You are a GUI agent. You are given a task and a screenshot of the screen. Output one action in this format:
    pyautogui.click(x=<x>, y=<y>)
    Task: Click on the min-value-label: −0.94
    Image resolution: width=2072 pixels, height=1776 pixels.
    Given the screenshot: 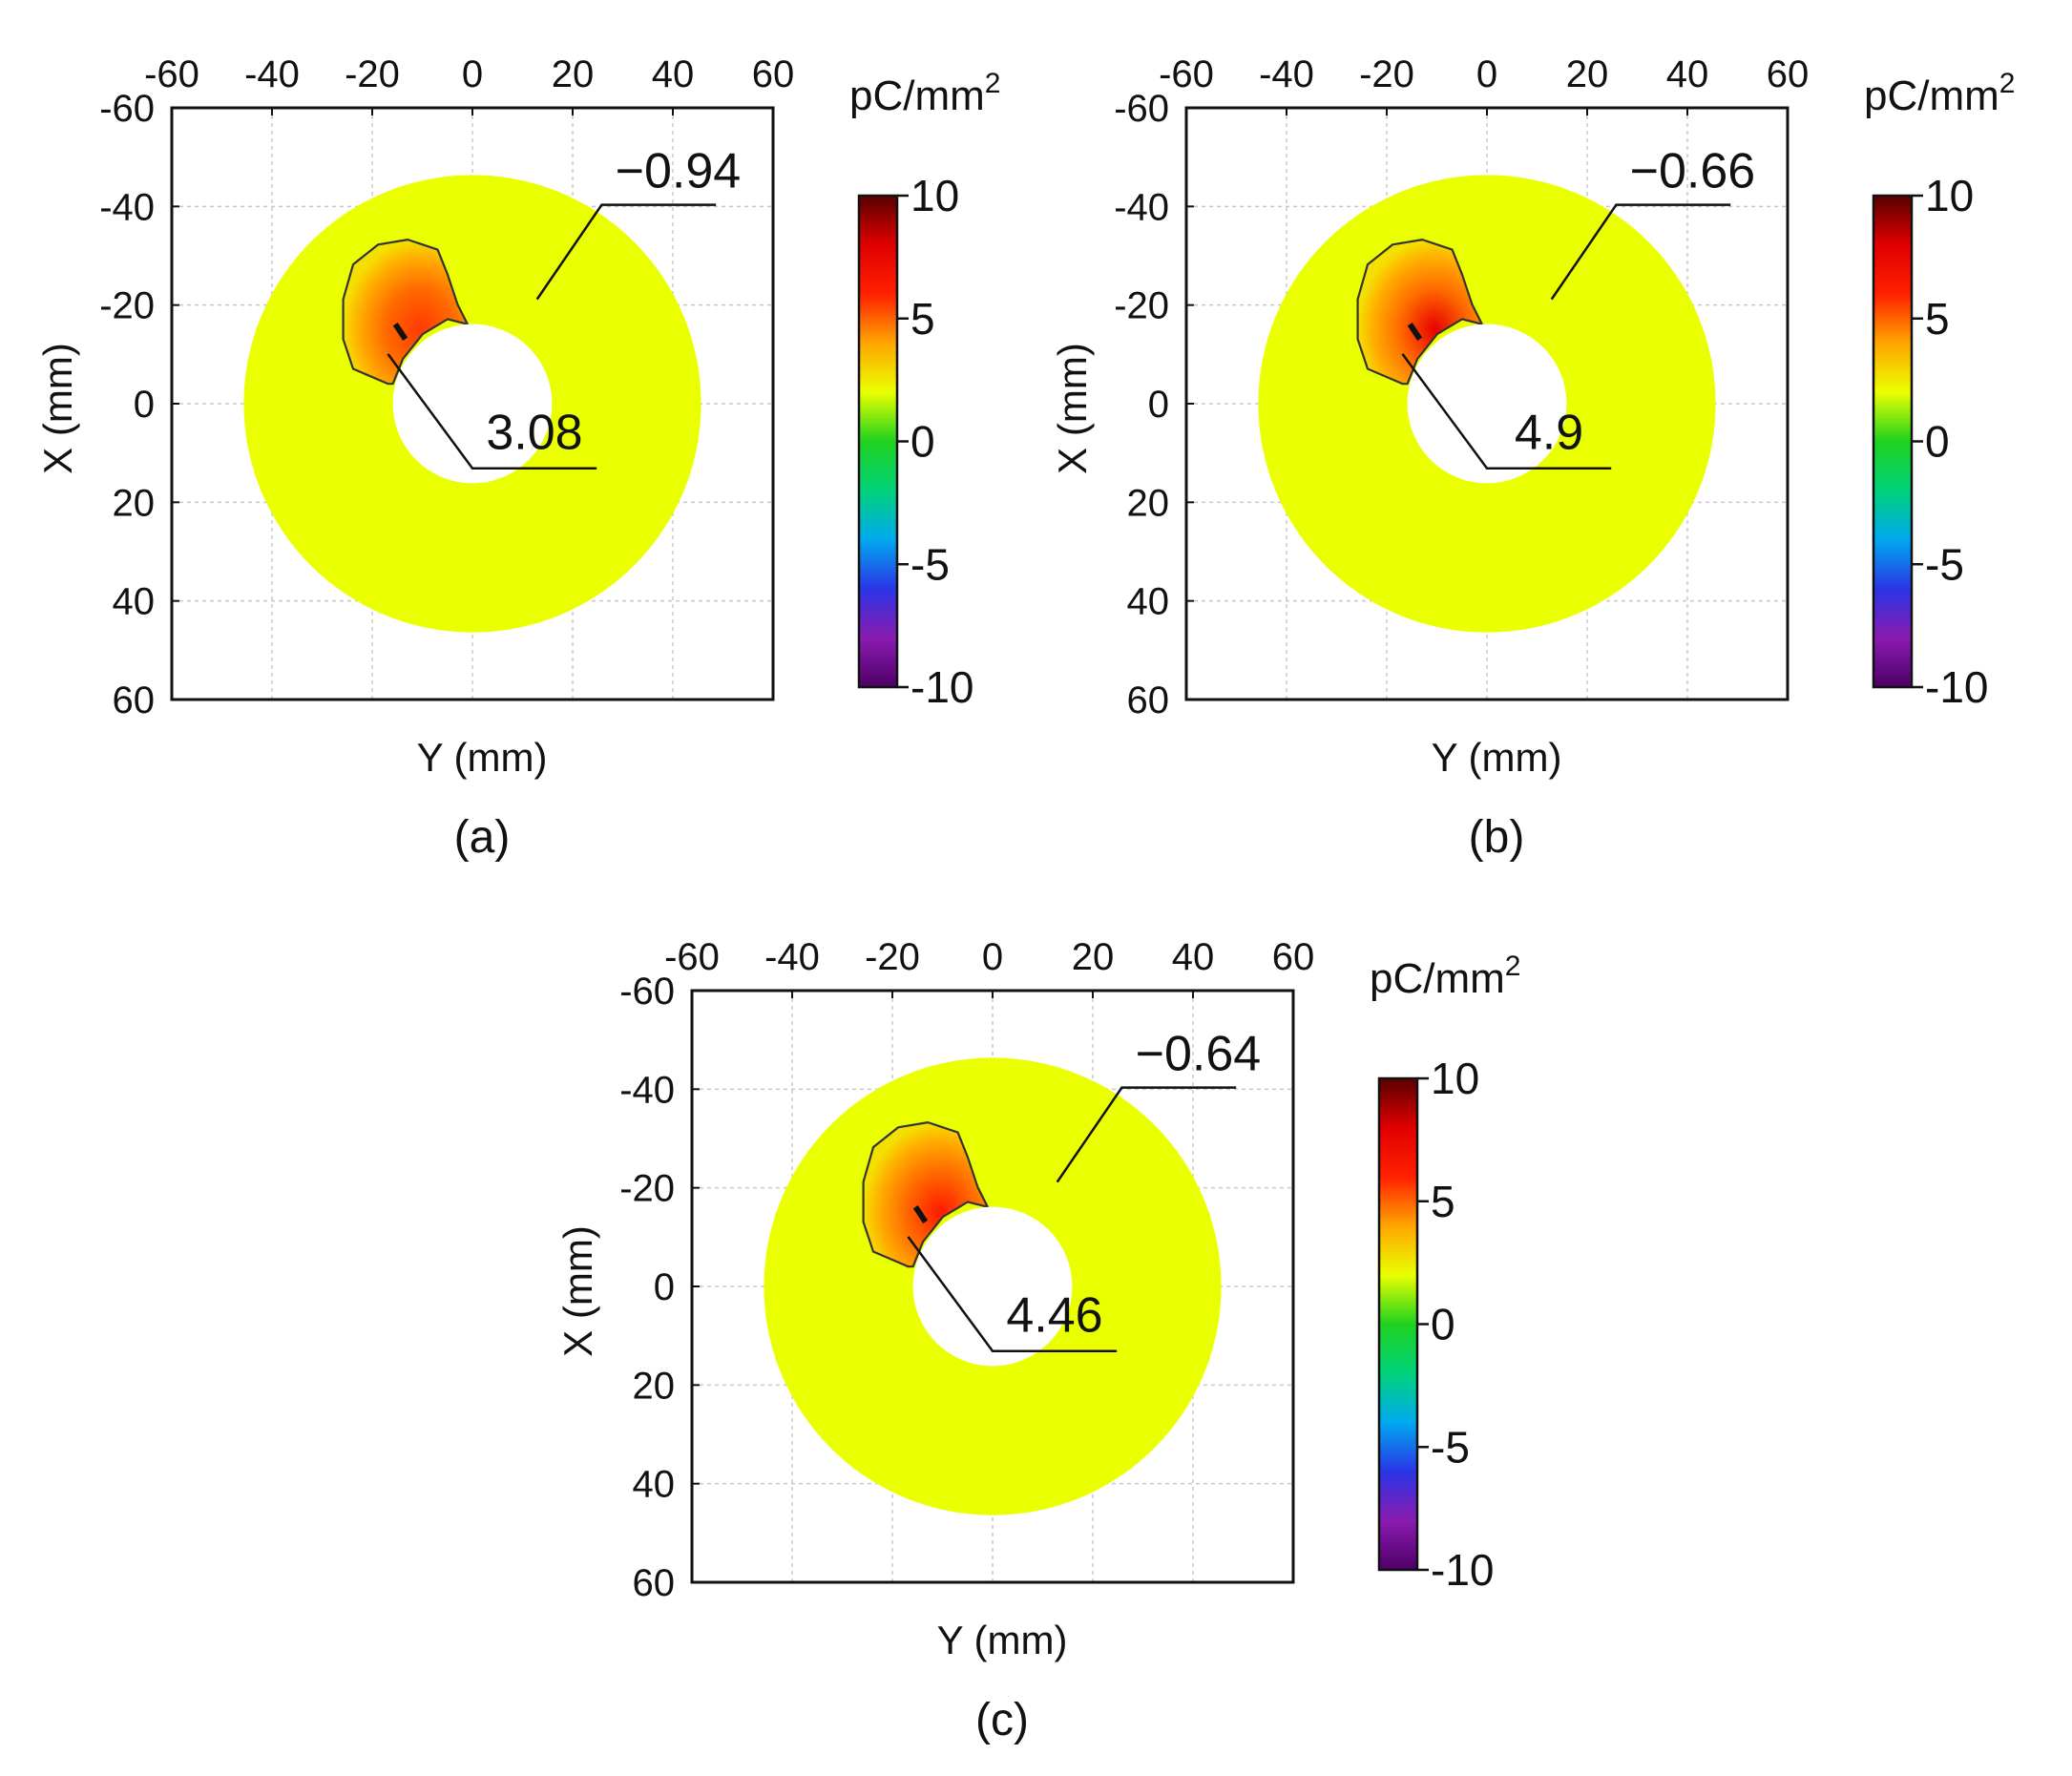 What is the action you would take?
    pyautogui.click(x=679, y=171)
    